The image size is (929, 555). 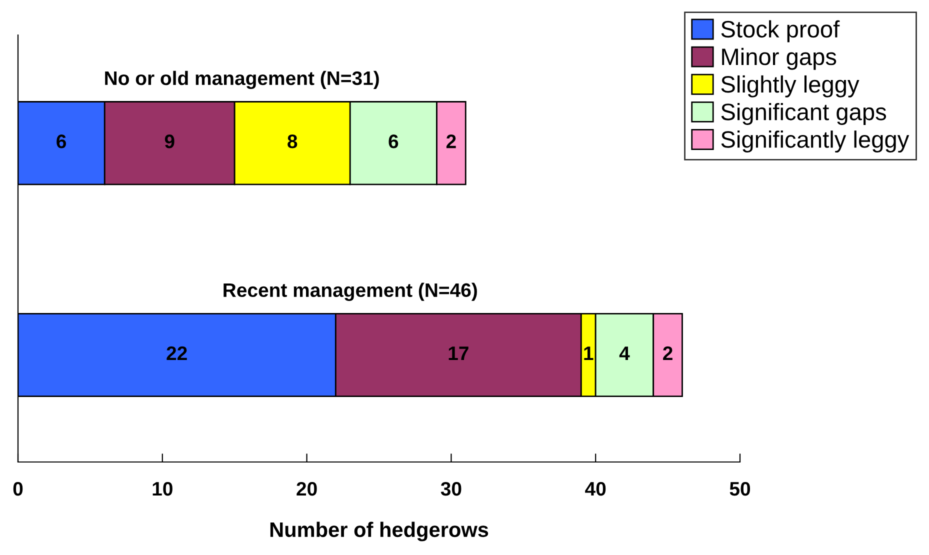 I want to click on data-label: 4, so click(x=624, y=353).